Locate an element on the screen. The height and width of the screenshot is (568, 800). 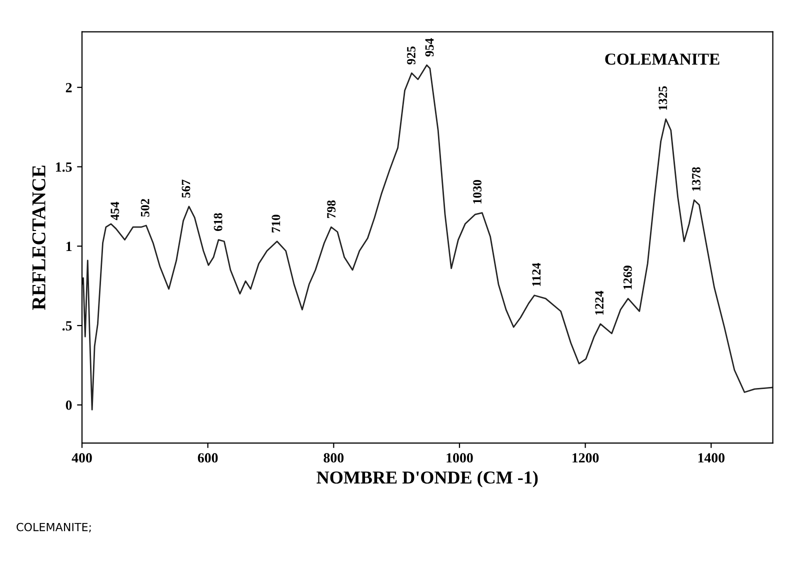
annotation: 1030 is located at coordinates (477, 192).